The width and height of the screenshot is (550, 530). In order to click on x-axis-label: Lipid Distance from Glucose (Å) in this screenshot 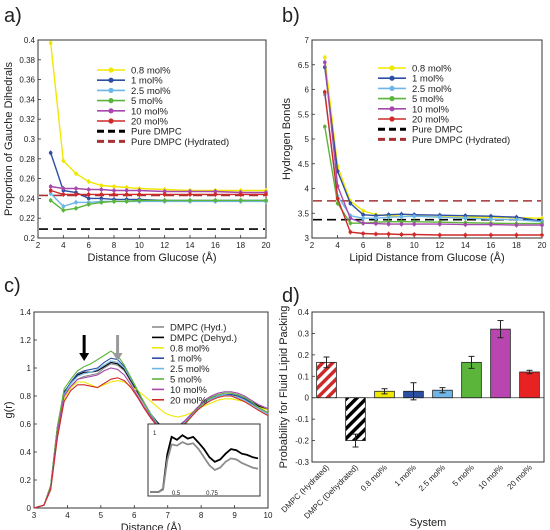, I will do `click(426, 257)`.